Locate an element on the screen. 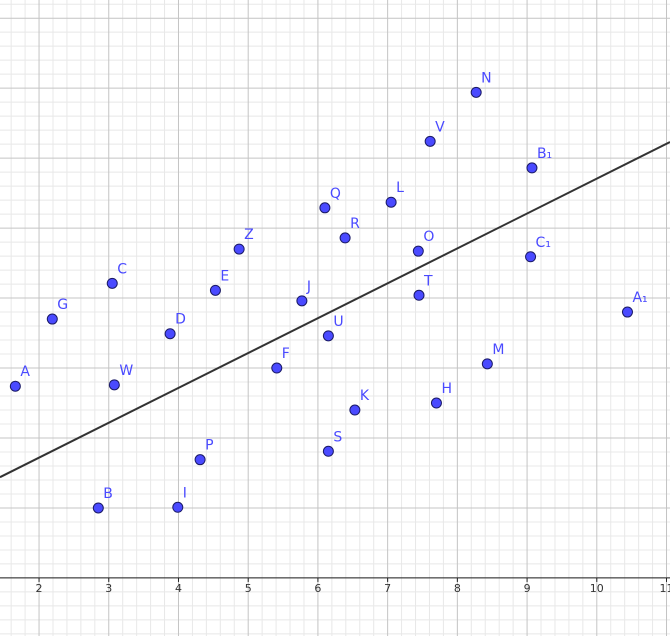 This screenshot has width=670, height=636. point-label: C₁ is located at coordinates (543, 243).